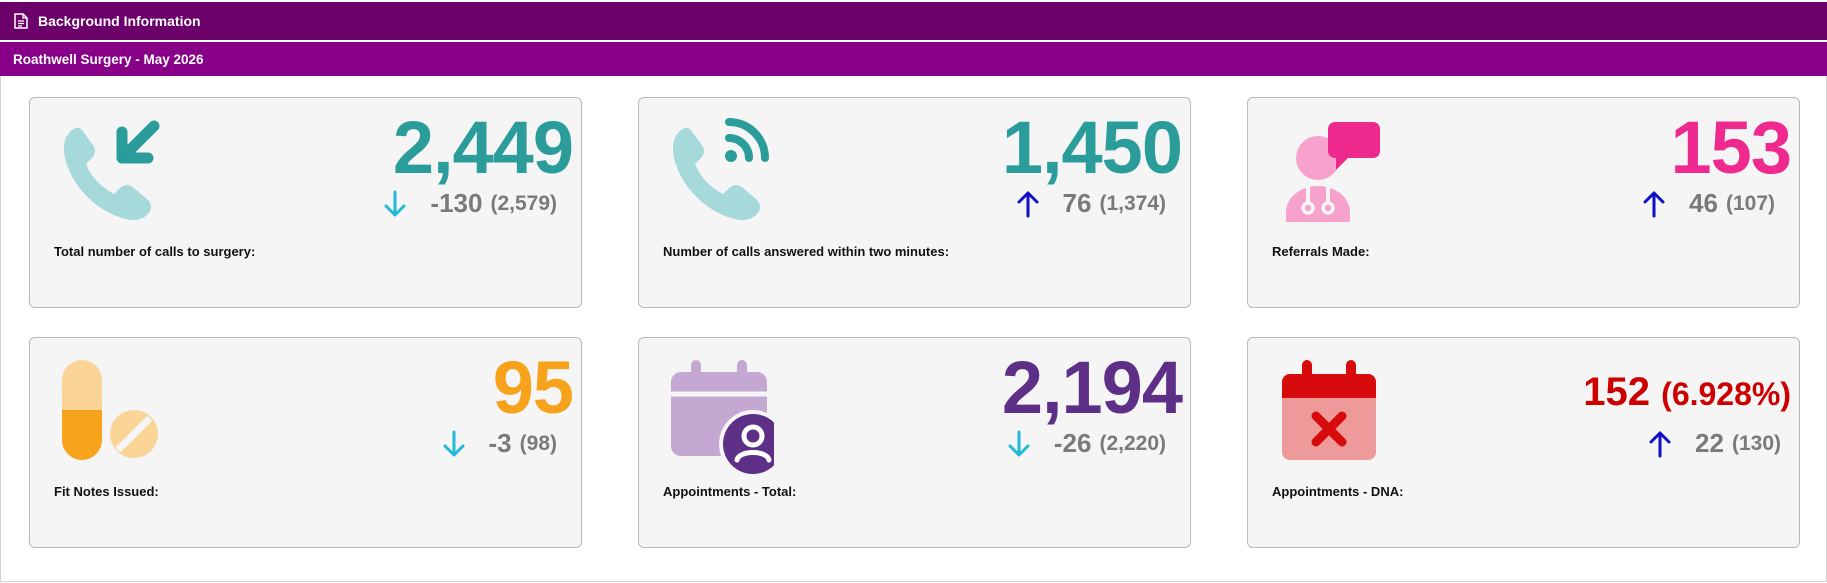  Describe the element at coordinates (1329, 410) in the screenshot. I see `calendar-cross-icon` at that location.